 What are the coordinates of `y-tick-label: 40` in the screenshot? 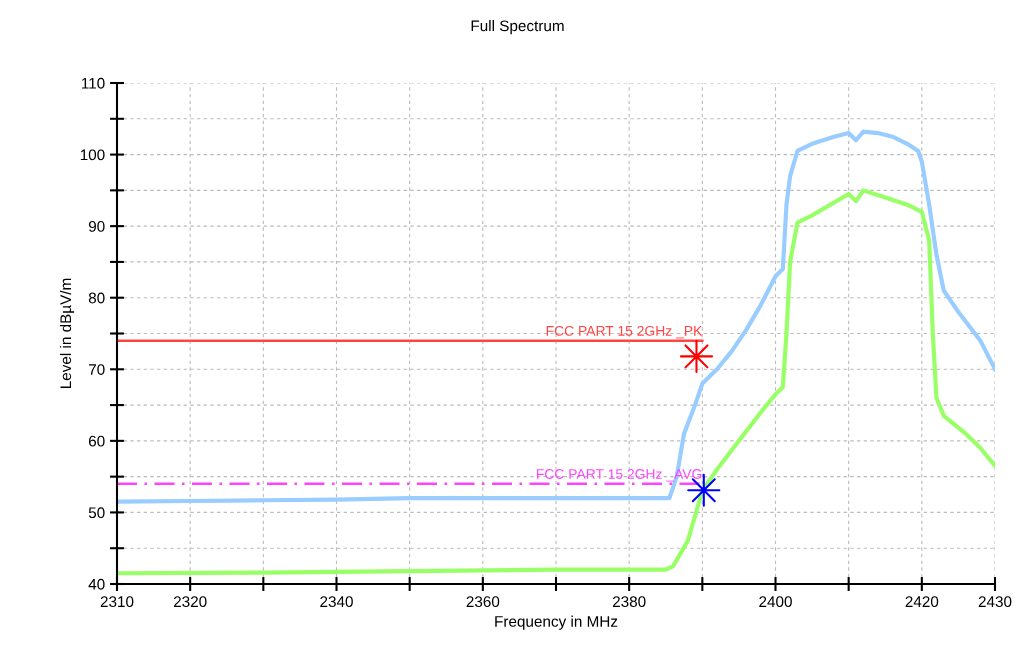 It's located at (96, 584).